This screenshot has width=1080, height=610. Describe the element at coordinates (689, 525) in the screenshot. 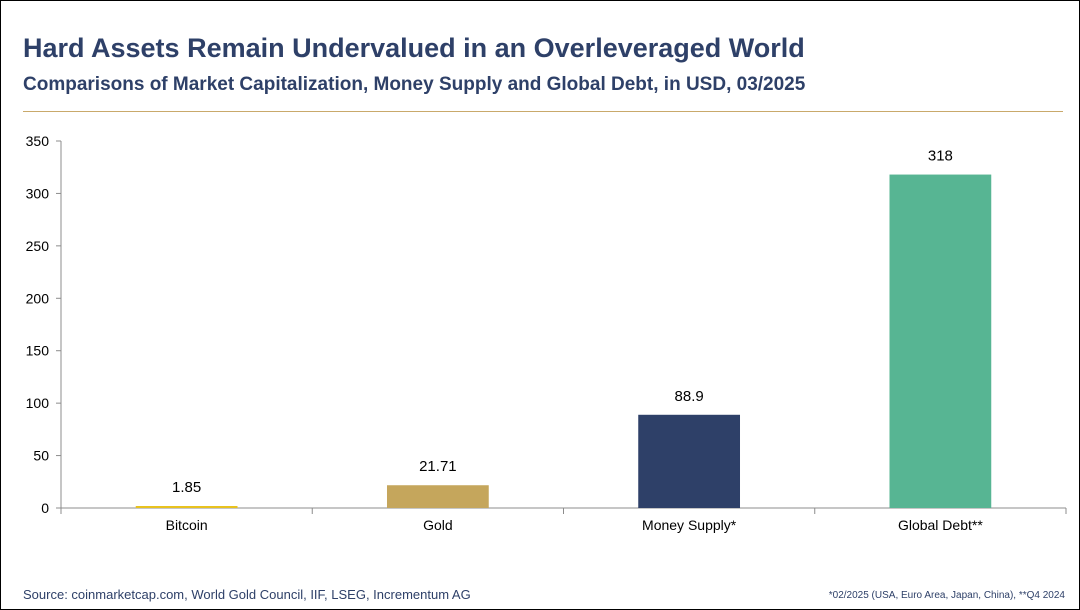

I see `x-tick-label: Money Supply*` at that location.